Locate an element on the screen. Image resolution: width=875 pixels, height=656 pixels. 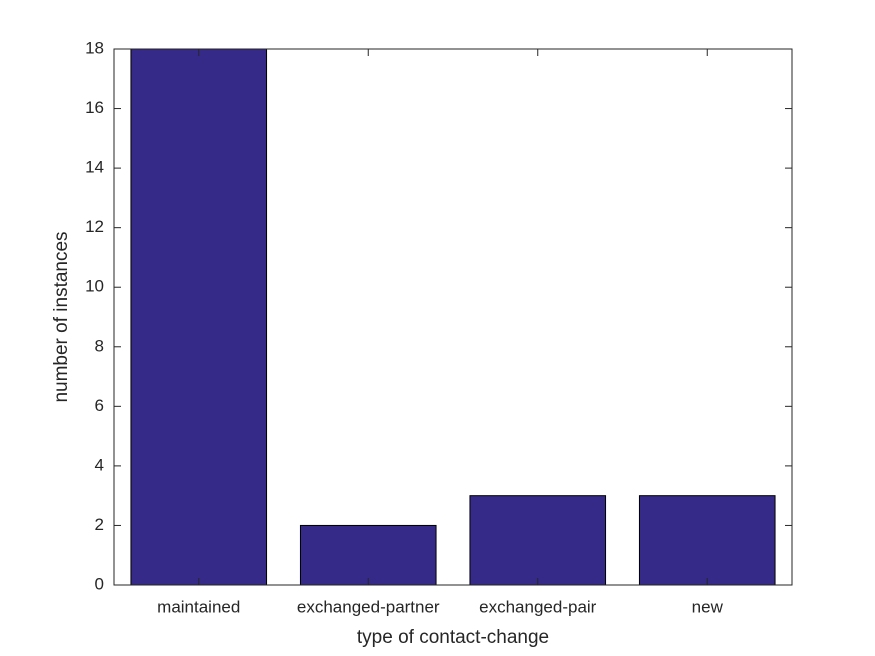
x-axis-label: type of contact-change is located at coordinates (453, 637).